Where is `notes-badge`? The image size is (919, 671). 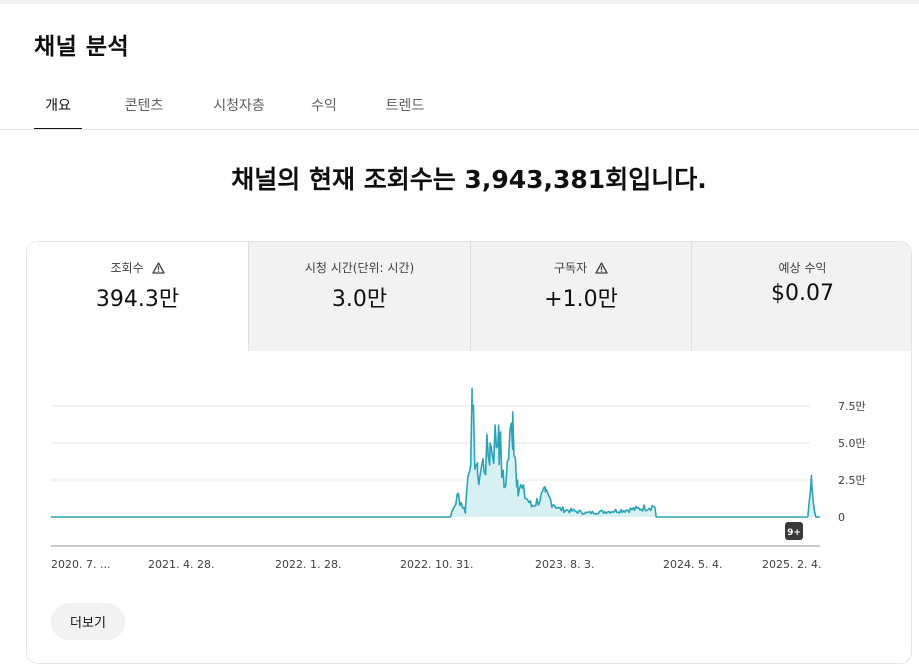
notes-badge is located at coordinates (794, 531).